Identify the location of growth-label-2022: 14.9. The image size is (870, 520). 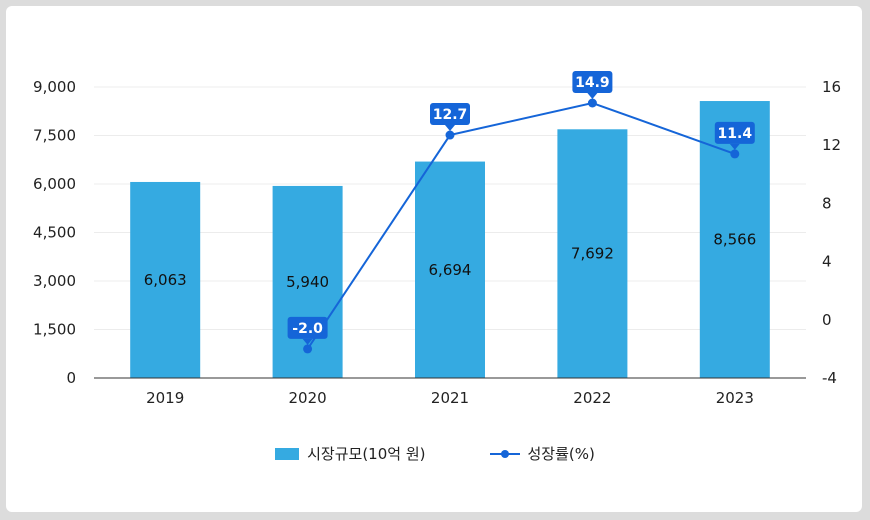
(592, 83).